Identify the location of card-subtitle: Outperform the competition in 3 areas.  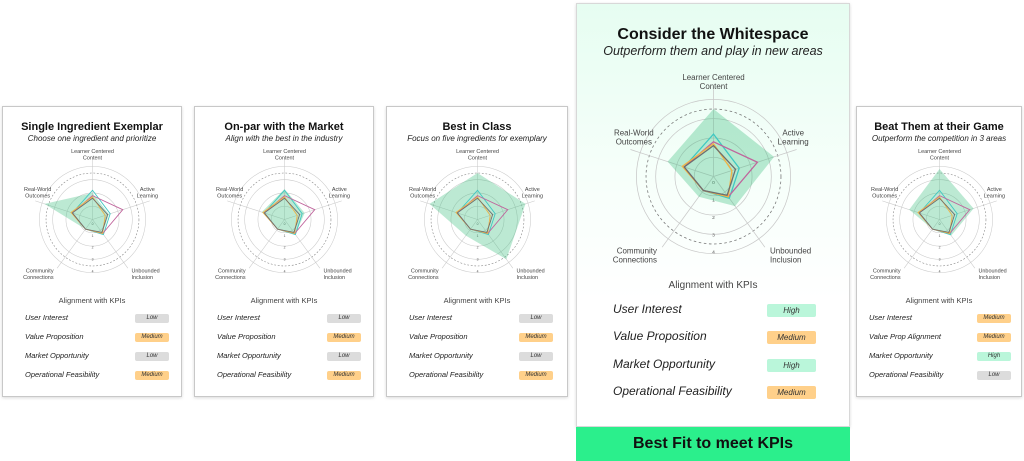
(939, 138).